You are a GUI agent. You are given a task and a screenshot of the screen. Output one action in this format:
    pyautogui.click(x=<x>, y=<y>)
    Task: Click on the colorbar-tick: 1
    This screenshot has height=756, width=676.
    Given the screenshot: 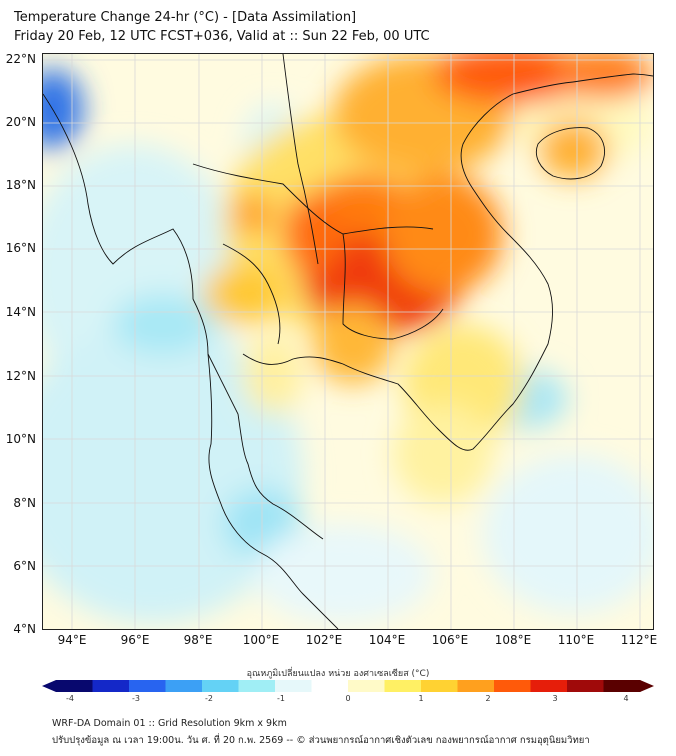 What is the action you would take?
    pyautogui.click(x=421, y=698)
    